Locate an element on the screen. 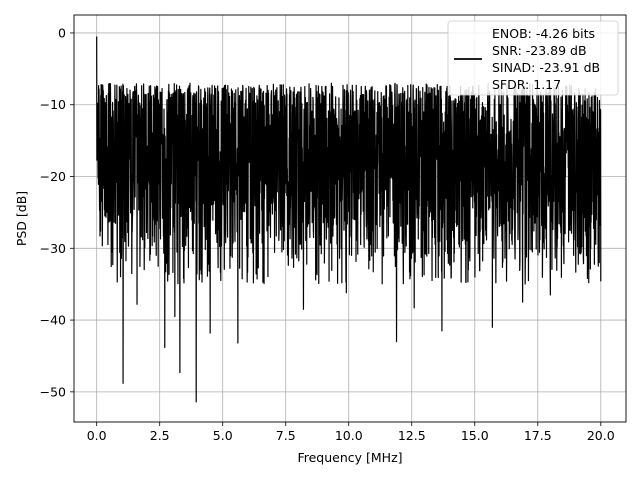  y-axis-ticks: 0 −10 −20 −30 −40 −50 is located at coordinates (57, 212).